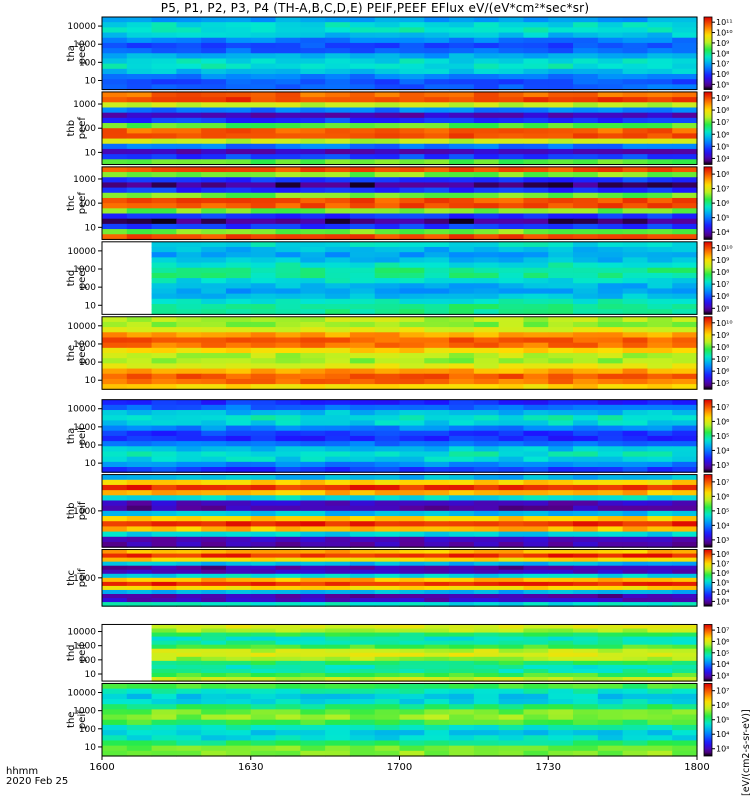 This screenshot has height=800, width=750. What do you see at coordinates (722, 134) in the screenshot?
I see `colorbar-tick-label: 10⁶` at bounding box center [722, 134].